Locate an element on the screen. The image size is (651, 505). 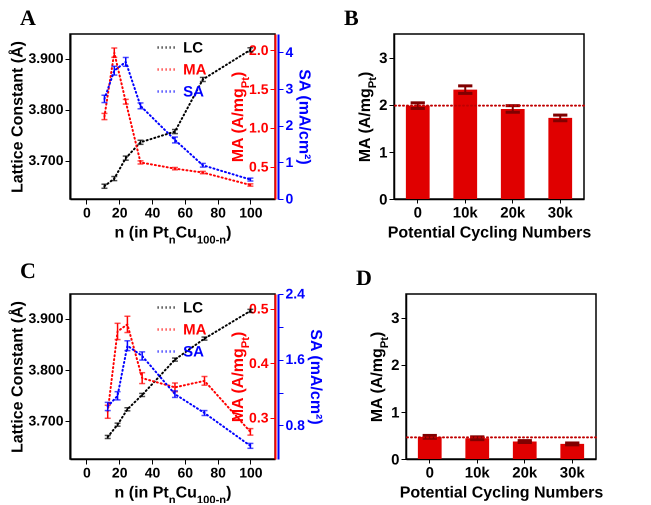
x-axis-title: n (in Pt$_{n}$Cu$_{100-n}$) is located at coordinates (173, 235).